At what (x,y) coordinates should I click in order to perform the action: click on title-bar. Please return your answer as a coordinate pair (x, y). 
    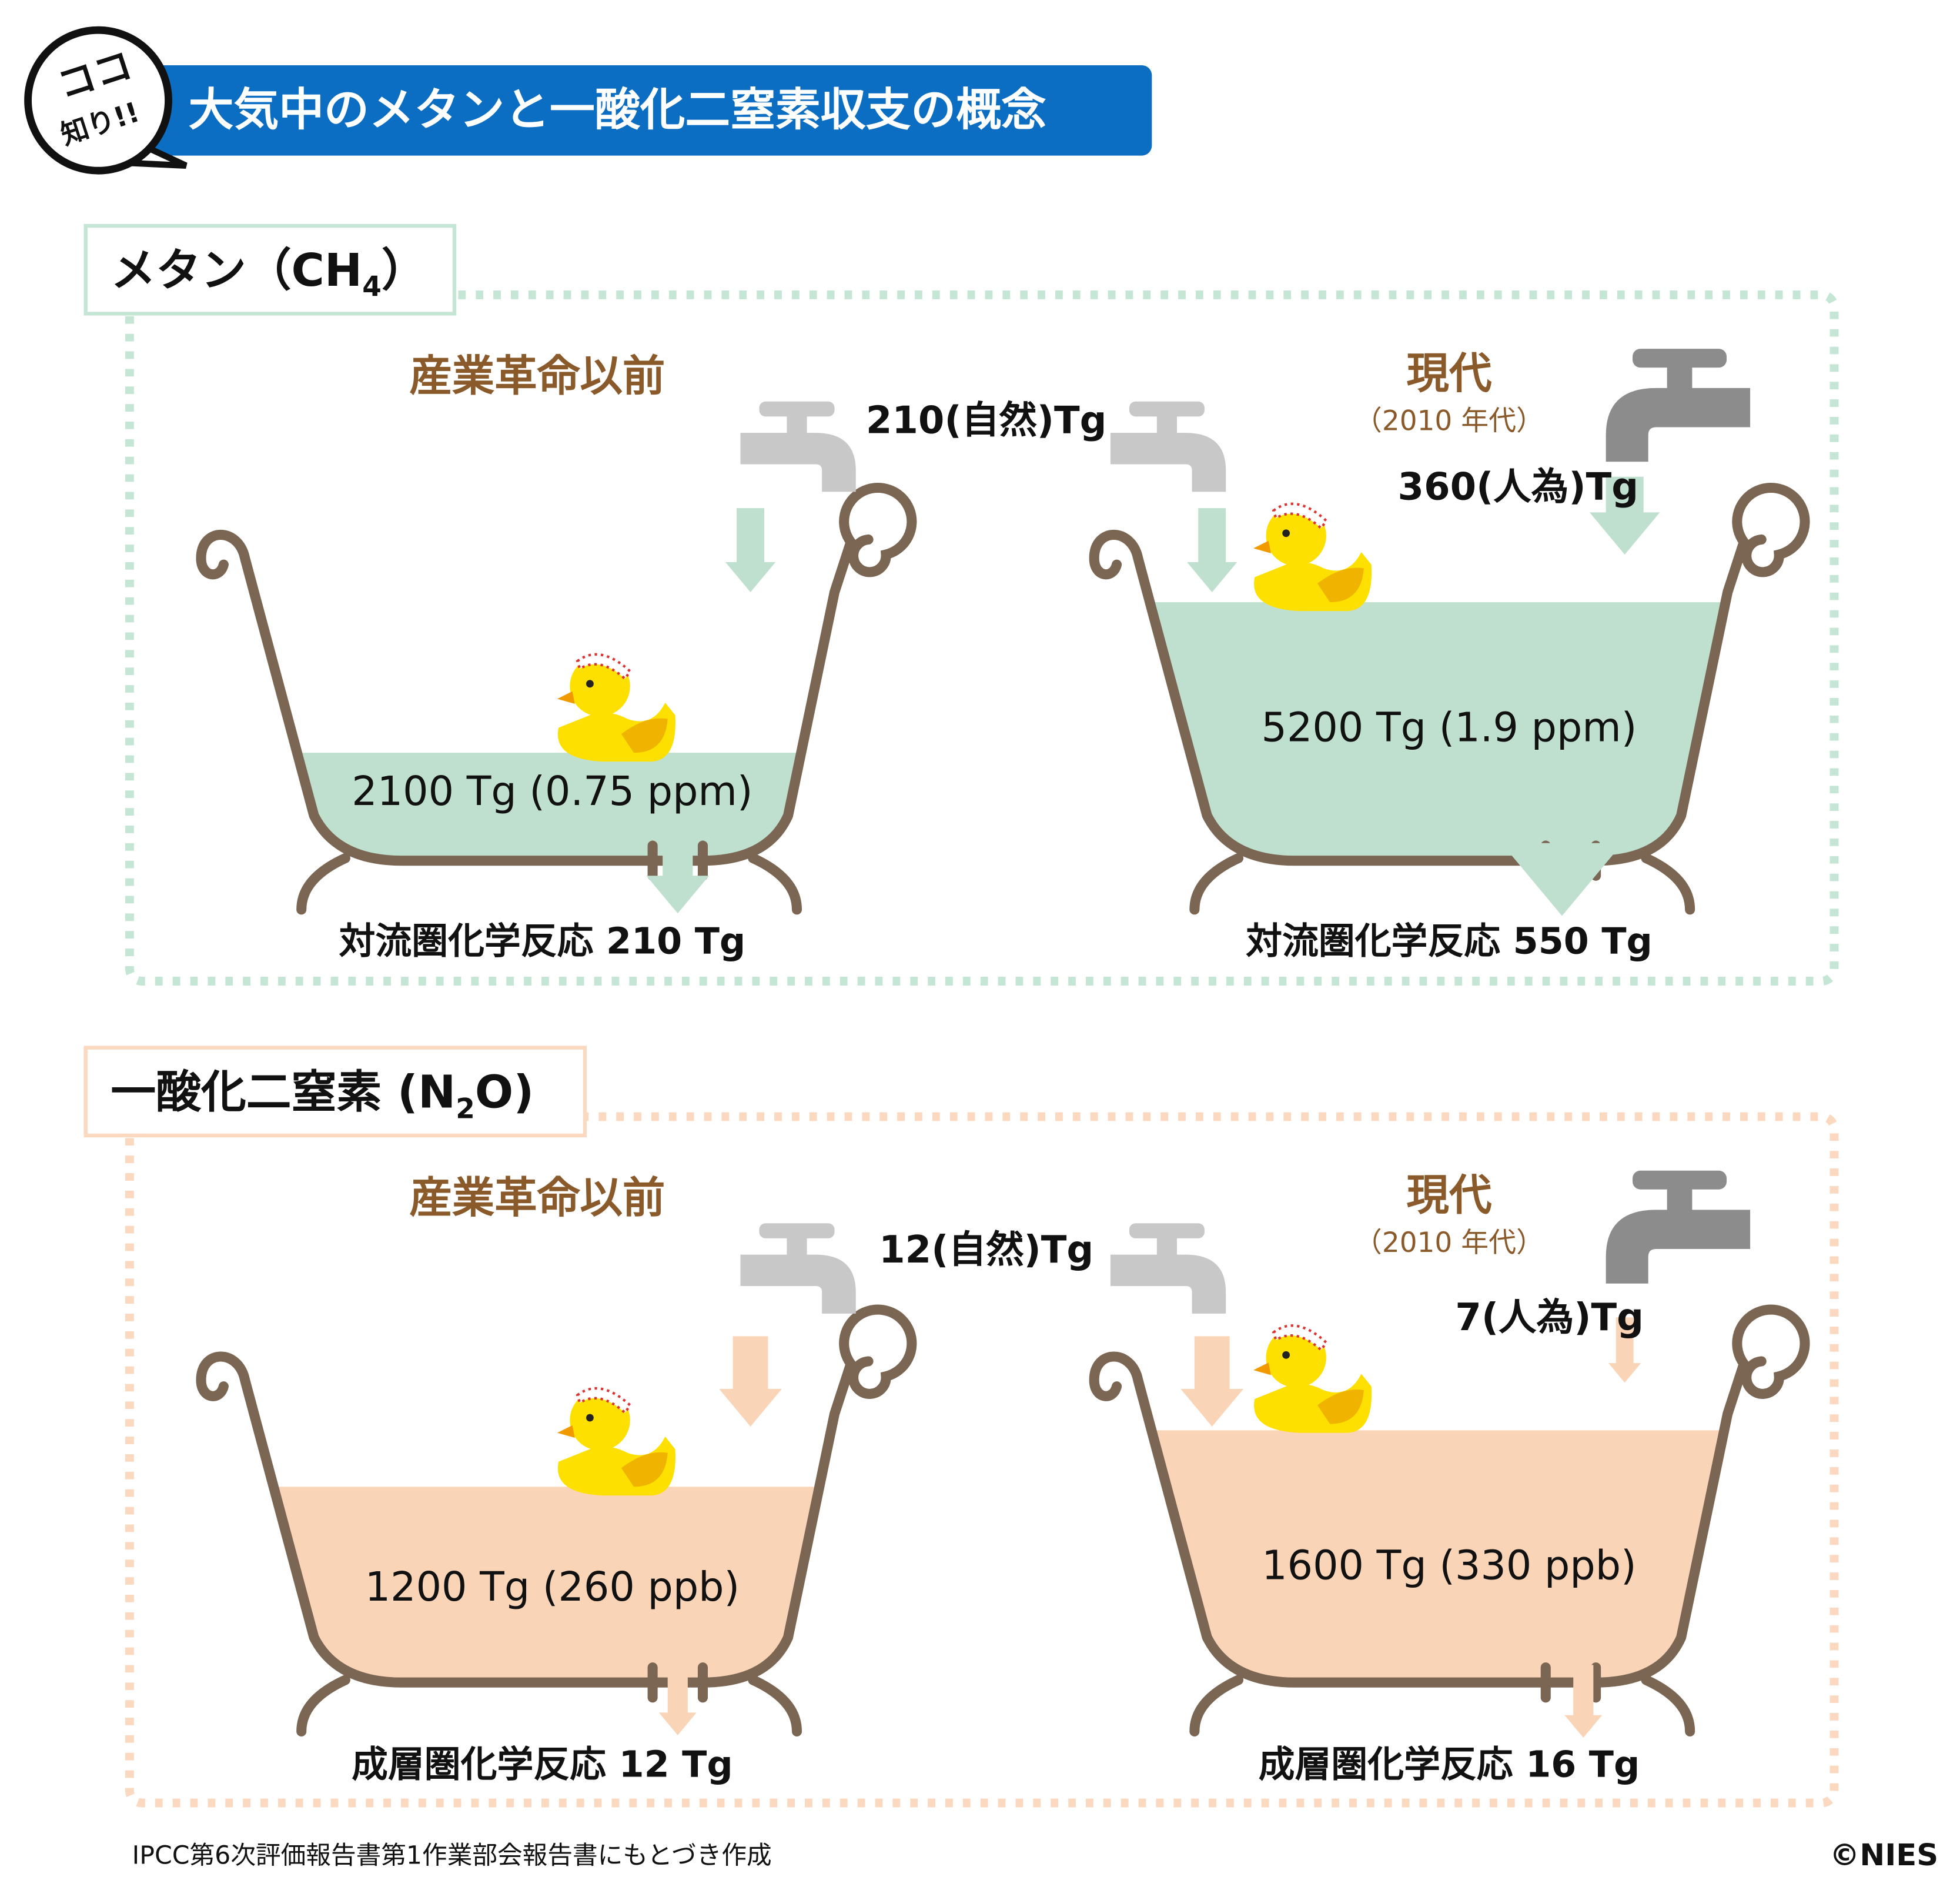
    Looking at the image, I should click on (651, 110).